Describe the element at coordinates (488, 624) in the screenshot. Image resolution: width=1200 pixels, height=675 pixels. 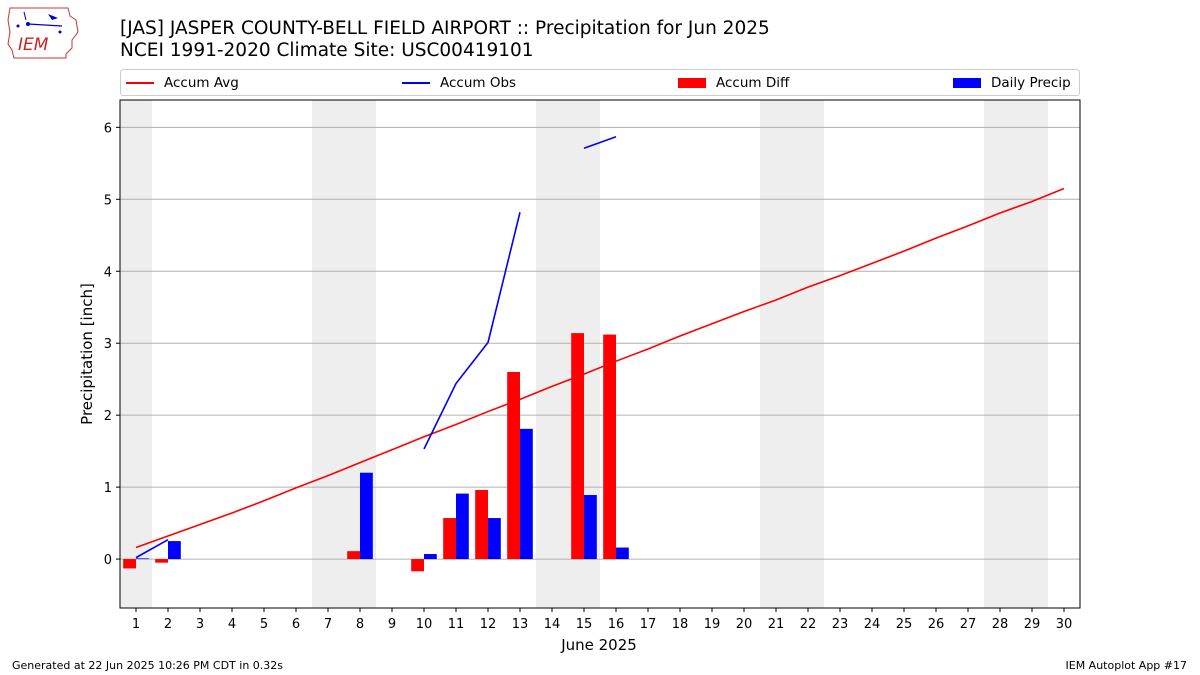
I see `x-tick-label: 12` at that location.